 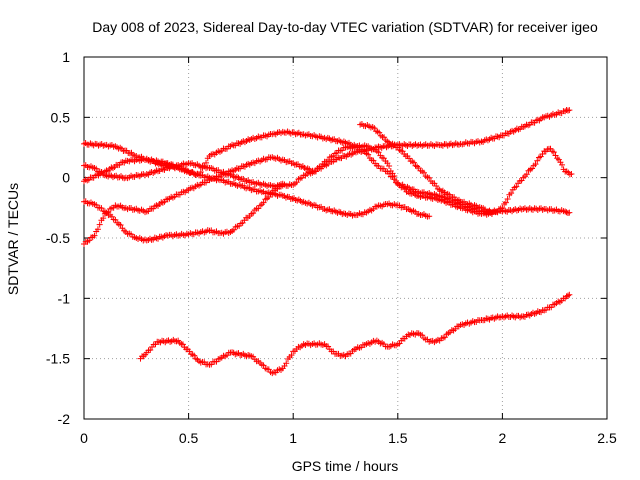 I want to click on y-tick-label: 1, so click(x=66, y=57).